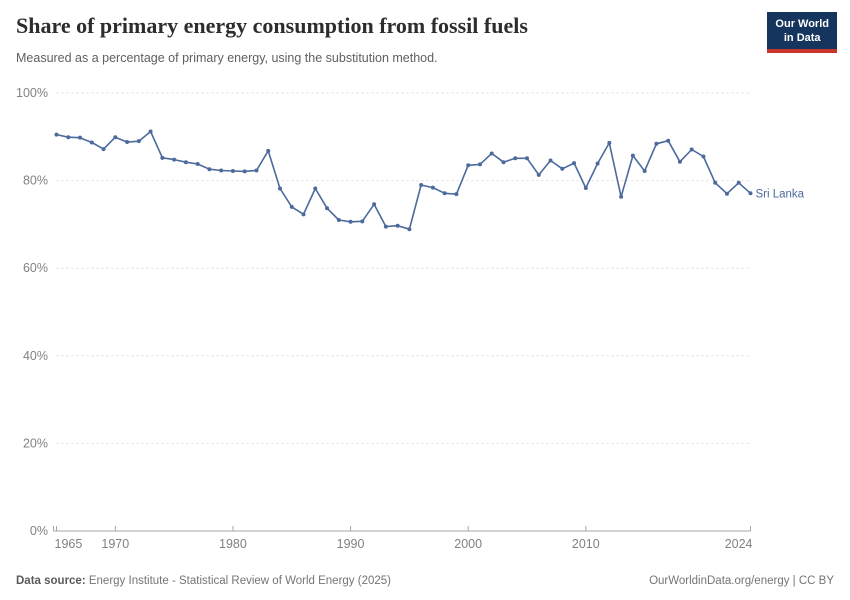  Describe the element at coordinates (632, 155) in the screenshot. I see `data-point-2014` at that location.